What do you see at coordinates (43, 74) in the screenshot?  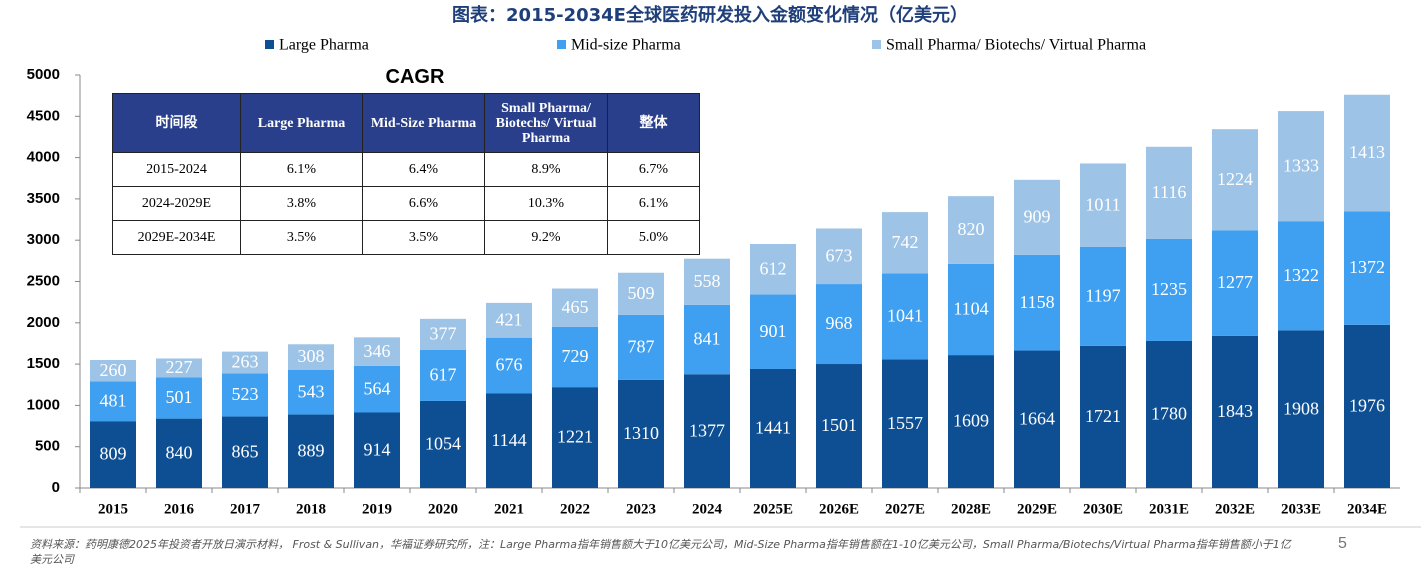 I see `y-tick-label: 5000` at bounding box center [43, 74].